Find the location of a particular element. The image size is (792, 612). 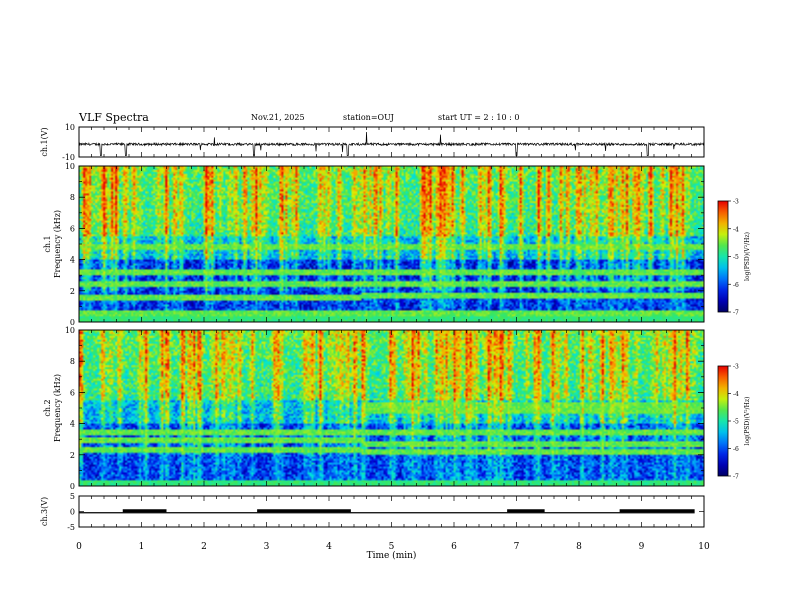

ch2-spec-ylabel: Frequency (kHz) is located at coordinates (57, 408).